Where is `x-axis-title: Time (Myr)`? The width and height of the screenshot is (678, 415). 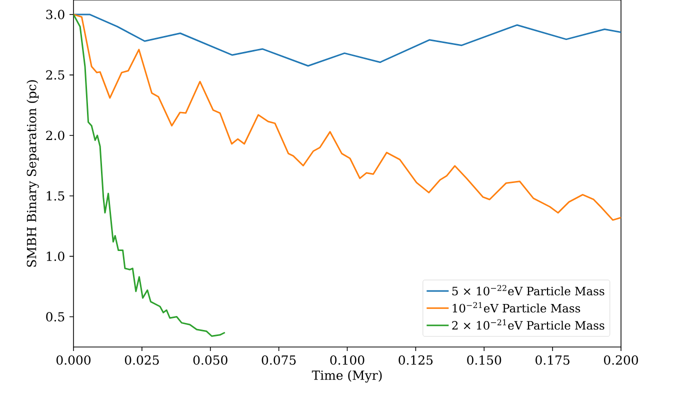
x-axis-title: Time (Myr) is located at coordinates (347, 376).